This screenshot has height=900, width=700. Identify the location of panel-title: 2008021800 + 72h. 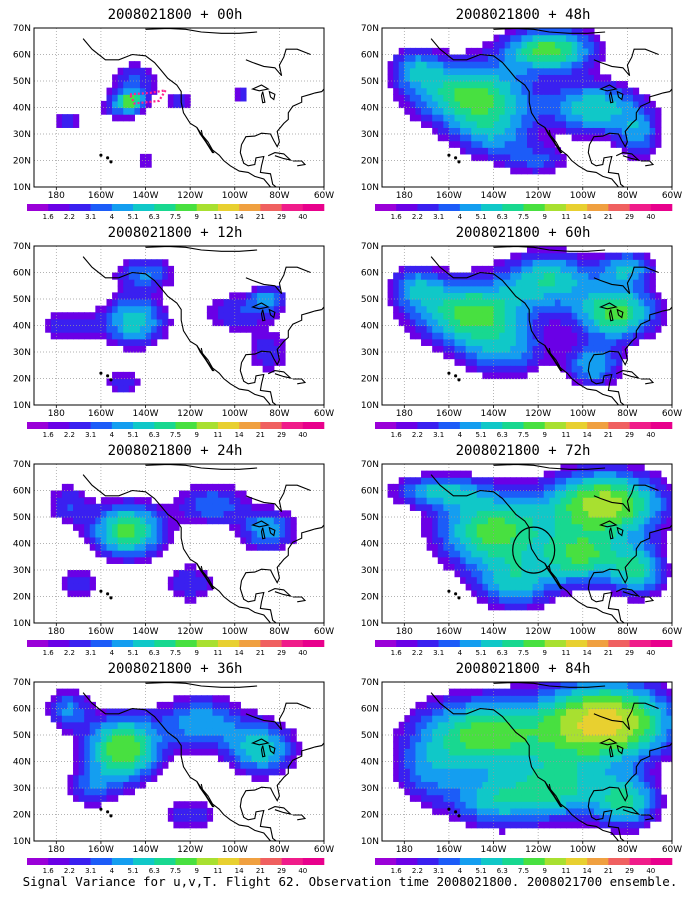
(523, 451).